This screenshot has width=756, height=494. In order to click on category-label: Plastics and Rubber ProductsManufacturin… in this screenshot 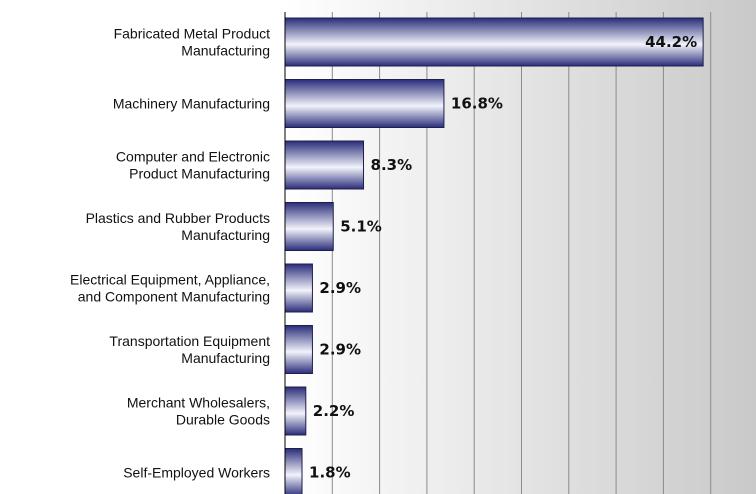, I will do `click(178, 226)`.